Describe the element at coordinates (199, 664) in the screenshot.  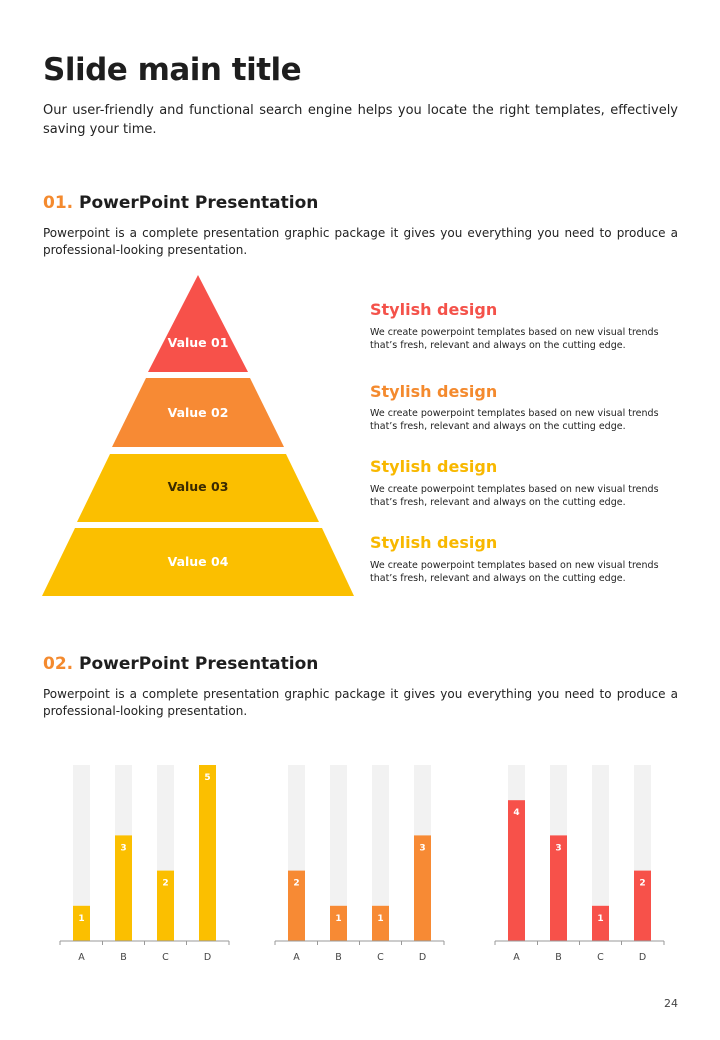
I see `section2-title: PowerPoint Presentation` at that location.